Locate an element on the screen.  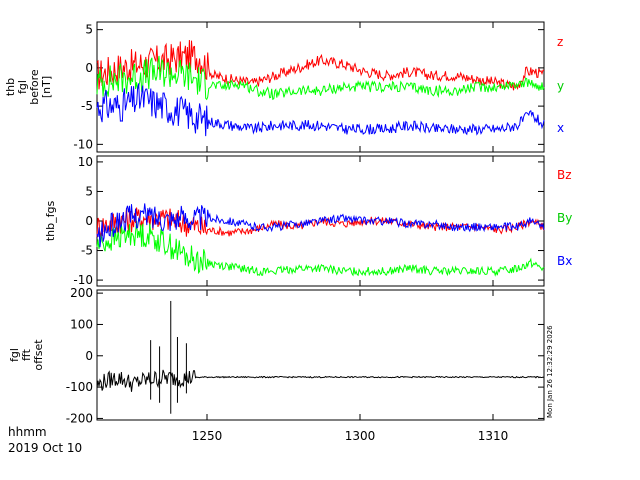
panel-3-ylabel-line-2: fft is located at coordinates (26, 354).